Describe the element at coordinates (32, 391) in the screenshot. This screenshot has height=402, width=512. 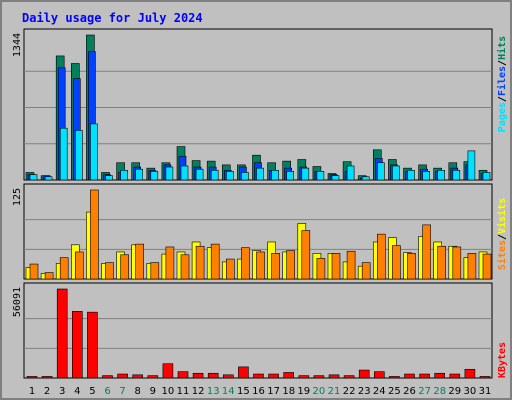
I see `day-label: 1` at that location.